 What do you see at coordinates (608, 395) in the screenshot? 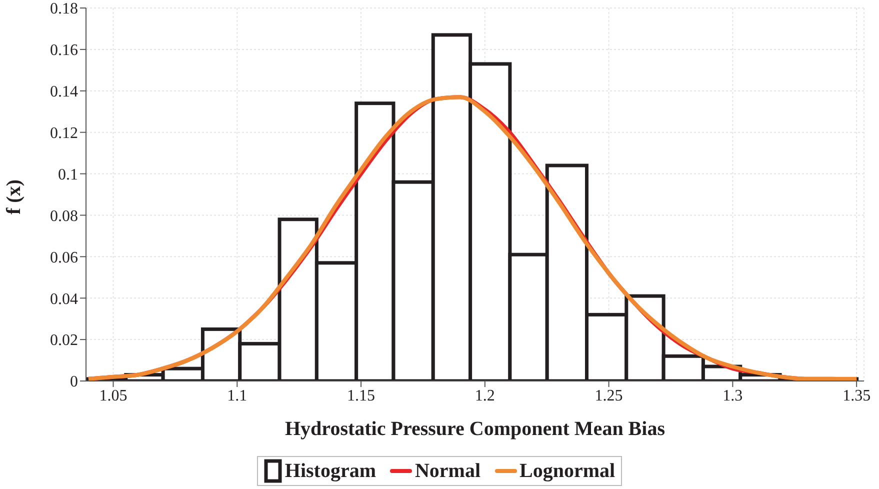
I see `x-tick-label: 1.25` at bounding box center [608, 395].